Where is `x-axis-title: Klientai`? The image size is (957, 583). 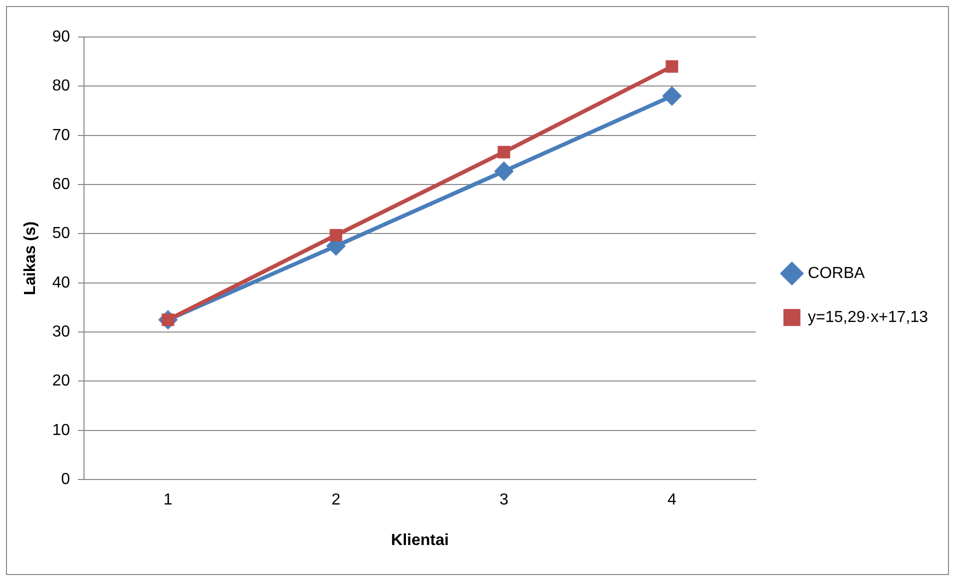 x-axis-title: Klientai is located at coordinates (420, 540).